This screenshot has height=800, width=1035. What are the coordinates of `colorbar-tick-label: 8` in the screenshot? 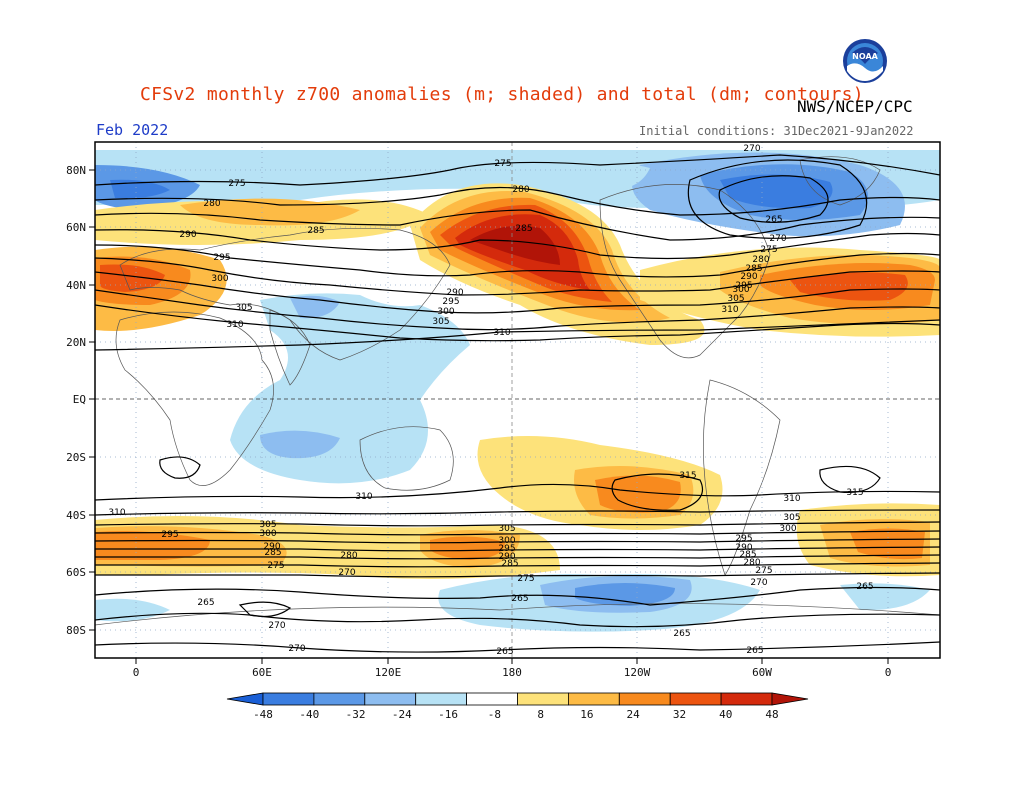 It's located at (540, 714).